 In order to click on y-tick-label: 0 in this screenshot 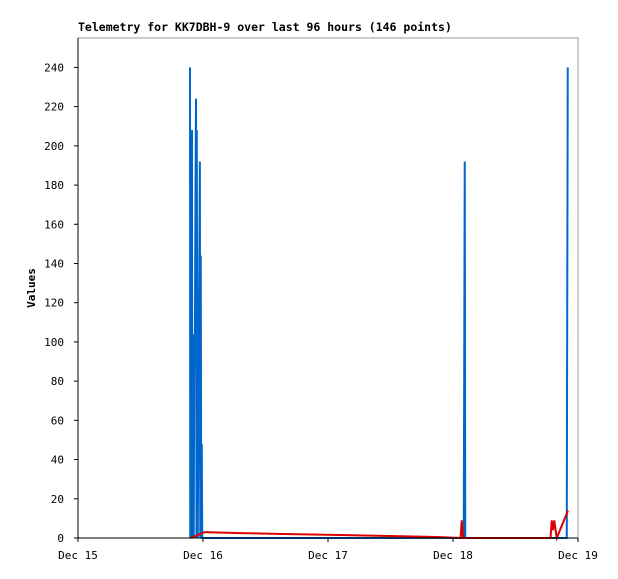, I will do `click(60, 538)`.